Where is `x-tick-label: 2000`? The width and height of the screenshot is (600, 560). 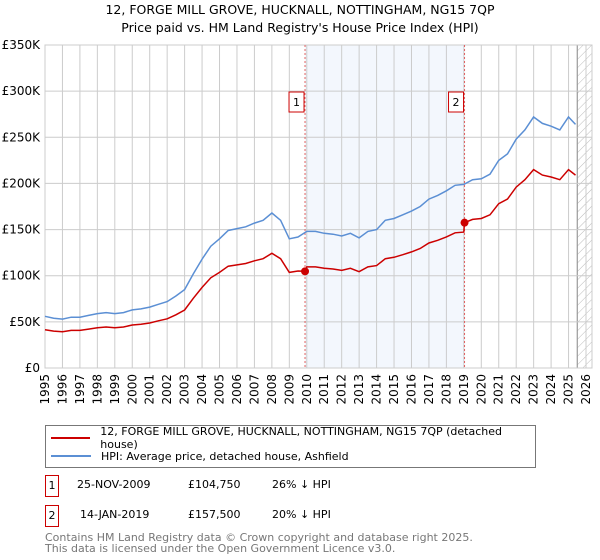 x-tick-label: 2000 is located at coordinates (132, 389).